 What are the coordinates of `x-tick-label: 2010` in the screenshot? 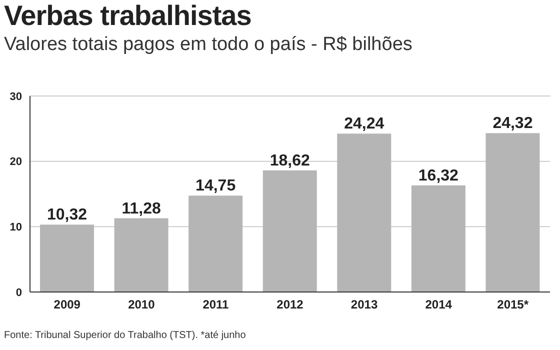 It's located at (142, 305).